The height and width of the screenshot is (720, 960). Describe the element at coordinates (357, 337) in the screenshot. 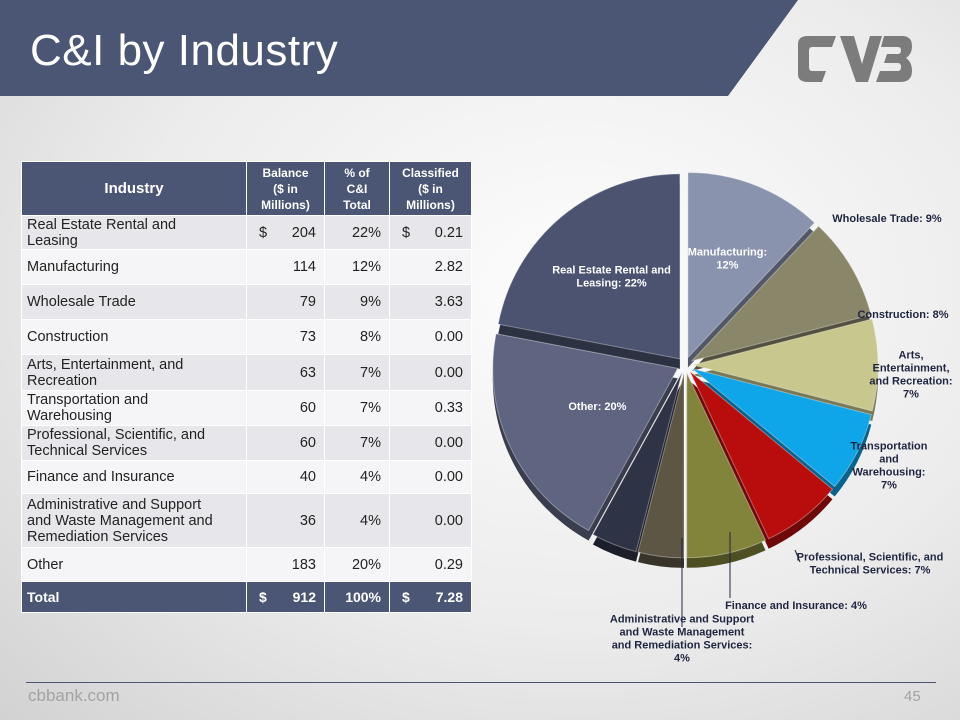

I see `pct-cell: 8%` at that location.